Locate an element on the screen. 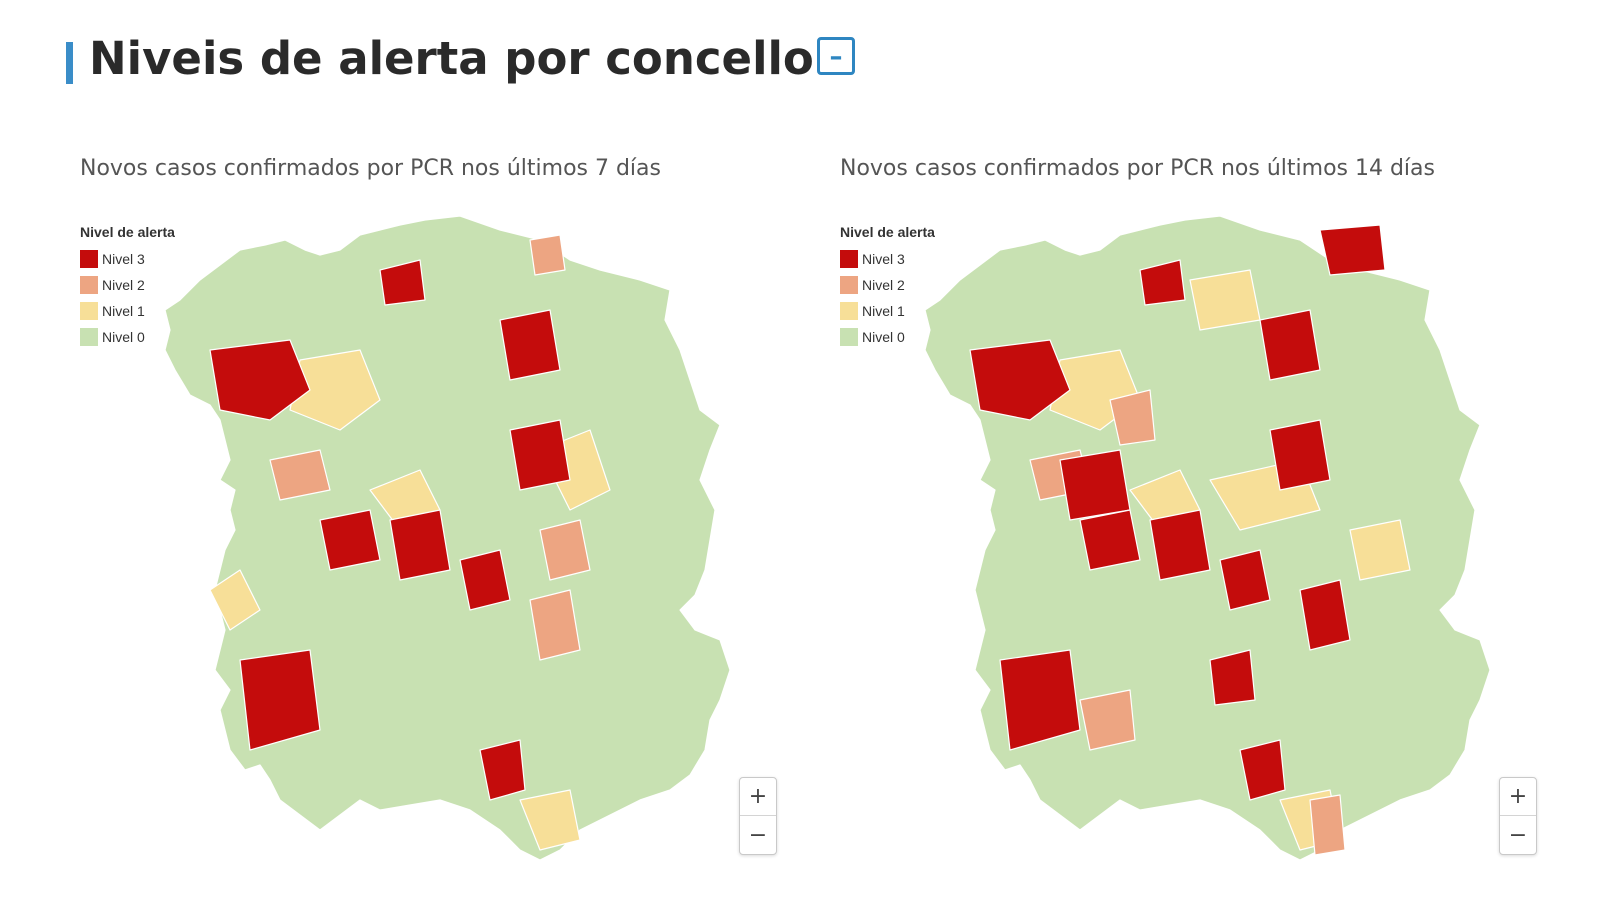 This screenshot has width=1600, height=900. title-accent-bar is located at coordinates (69, 63).